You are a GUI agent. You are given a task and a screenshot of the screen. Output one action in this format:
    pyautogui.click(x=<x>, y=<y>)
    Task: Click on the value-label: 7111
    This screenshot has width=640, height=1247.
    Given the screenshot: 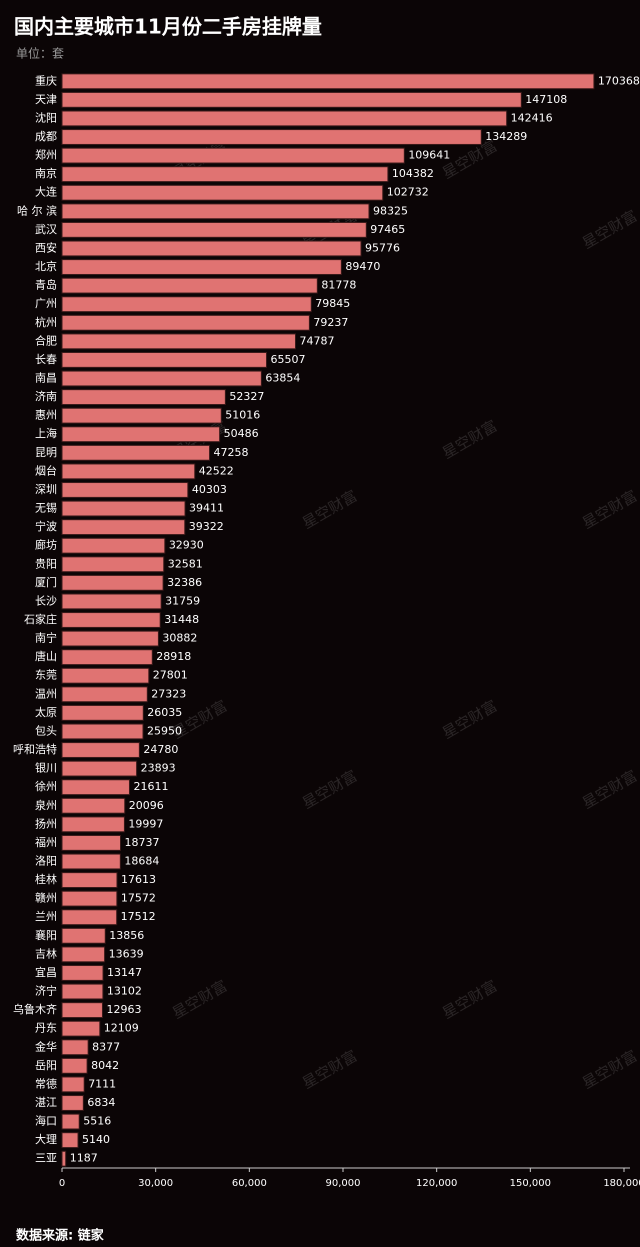 What is the action you would take?
    pyautogui.click(x=102, y=1083)
    